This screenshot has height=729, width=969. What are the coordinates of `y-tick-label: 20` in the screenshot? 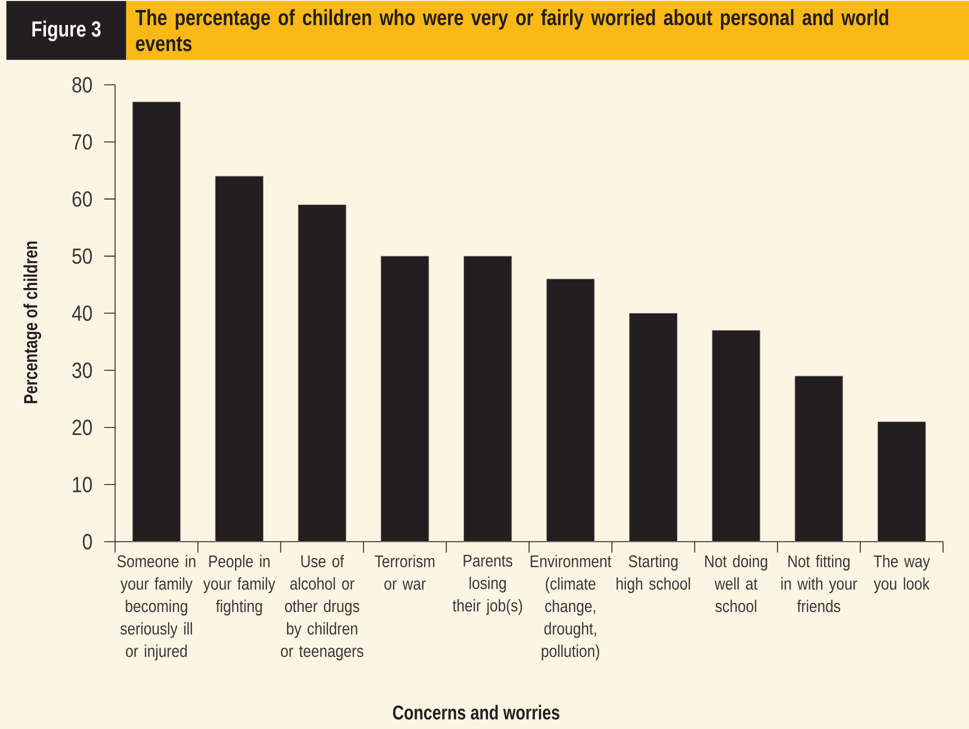 It's located at (82, 428).